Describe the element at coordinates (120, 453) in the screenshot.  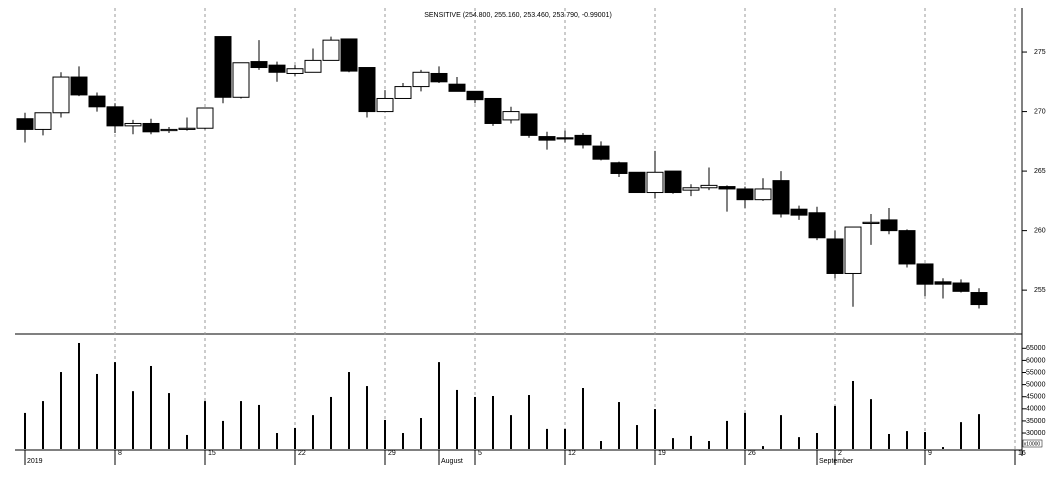
I see `x-tick-label: 8` at that location.